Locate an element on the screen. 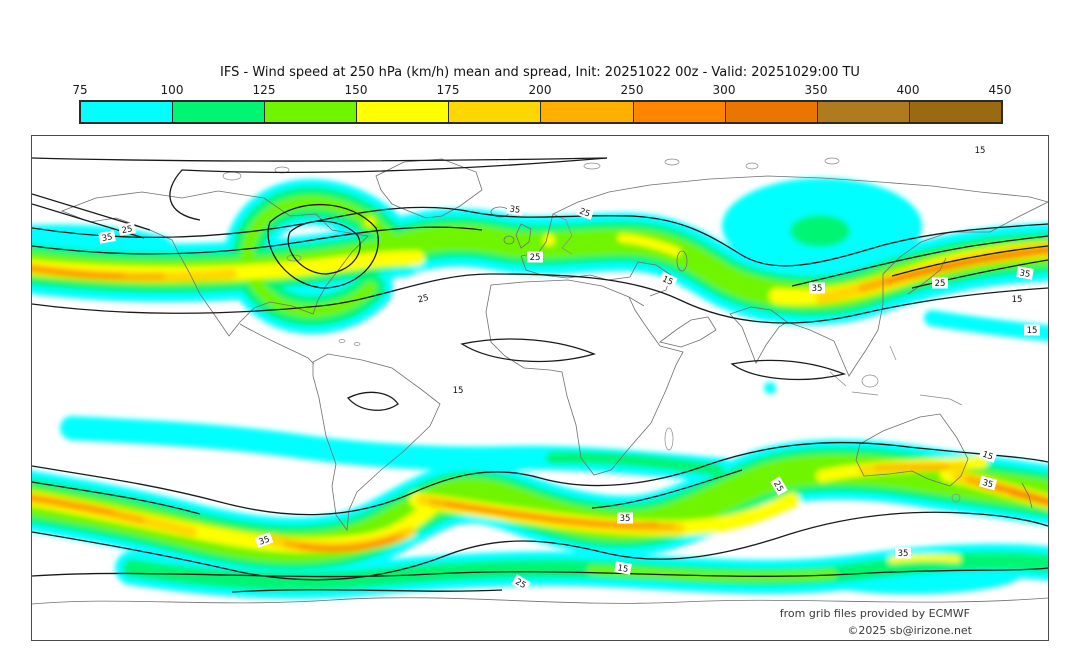  colorbar-tick: 150 is located at coordinates (356, 90).